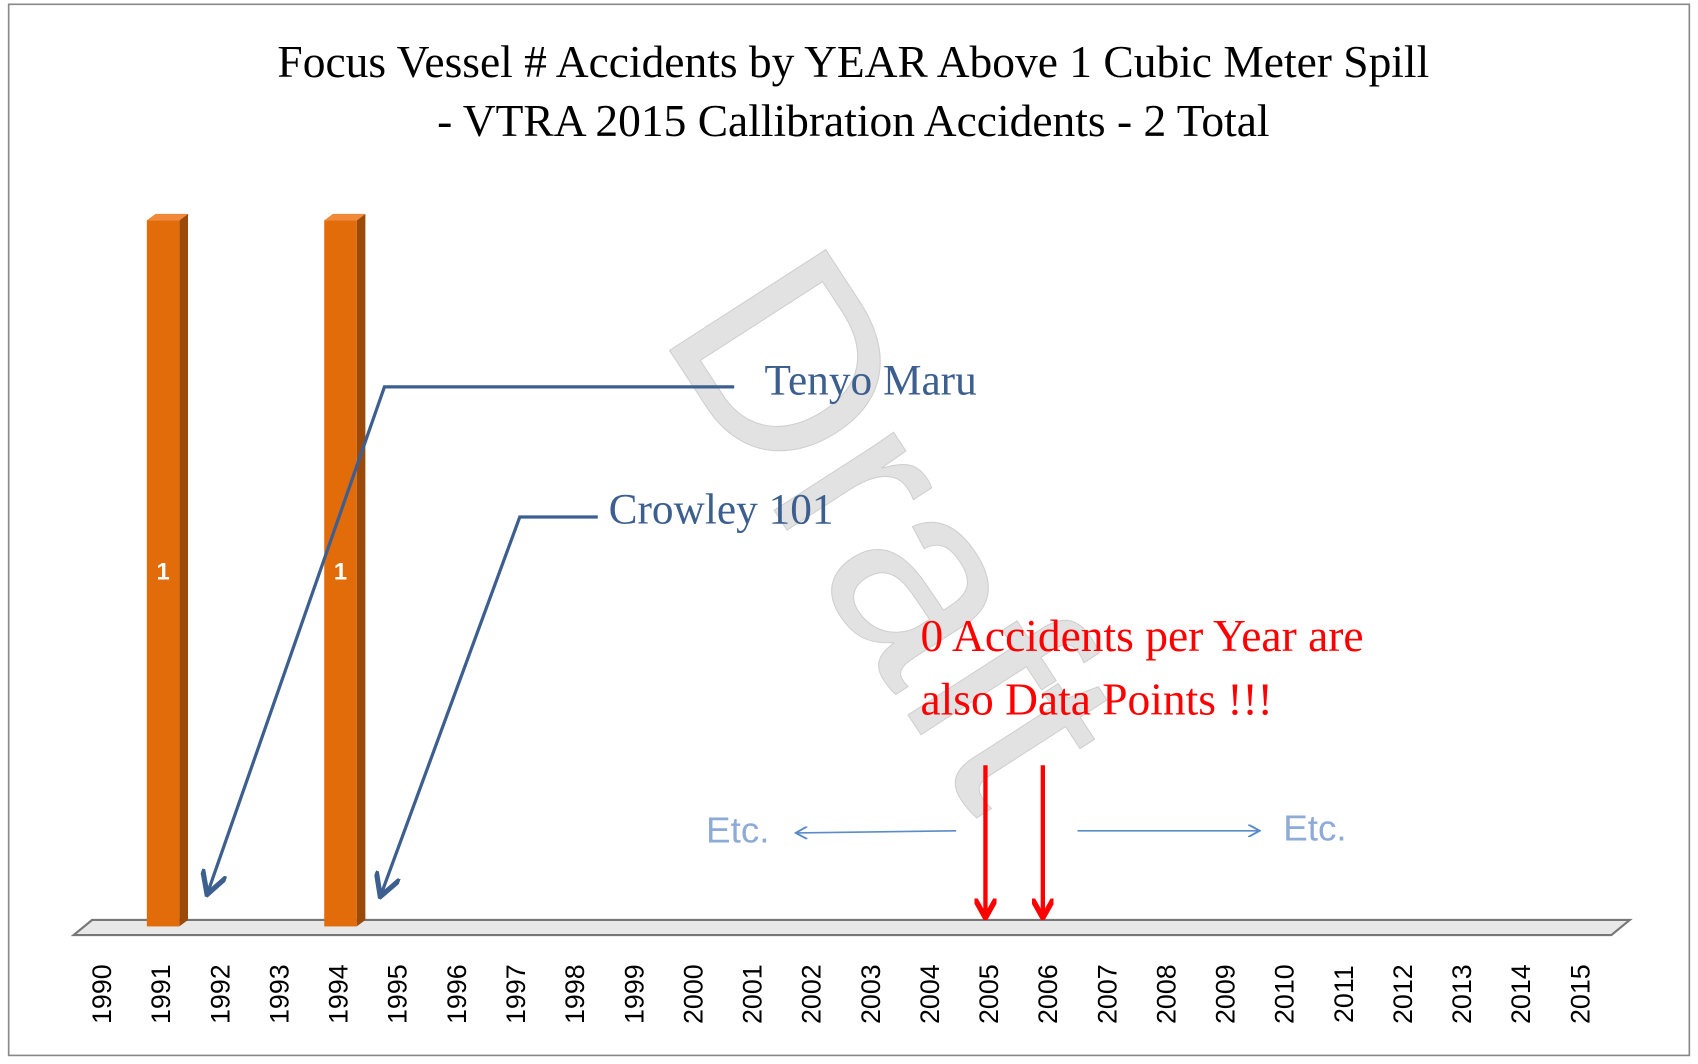 The image size is (1698, 1064). What do you see at coordinates (634, 994) in the screenshot?
I see `x-tick-label: 1999` at bounding box center [634, 994].